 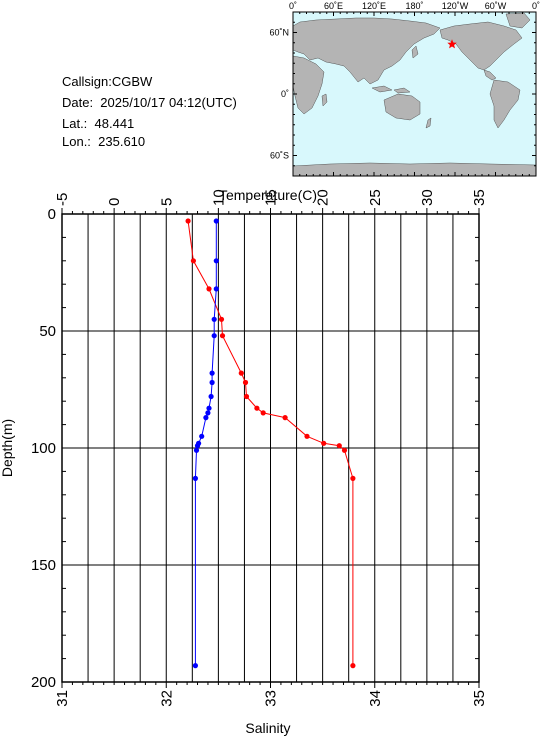 I want to click on latitude-text: Lat.: 48.441, so click(x=98, y=123).